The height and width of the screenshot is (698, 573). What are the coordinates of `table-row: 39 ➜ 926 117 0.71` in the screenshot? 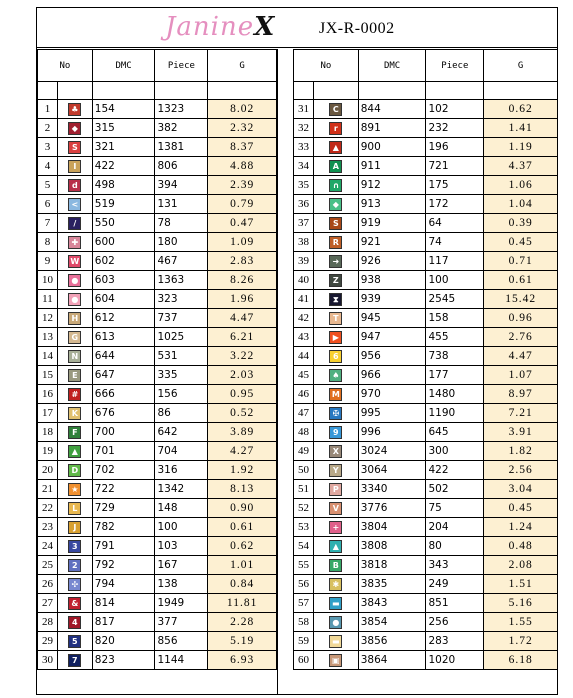 It's located at (425, 261).